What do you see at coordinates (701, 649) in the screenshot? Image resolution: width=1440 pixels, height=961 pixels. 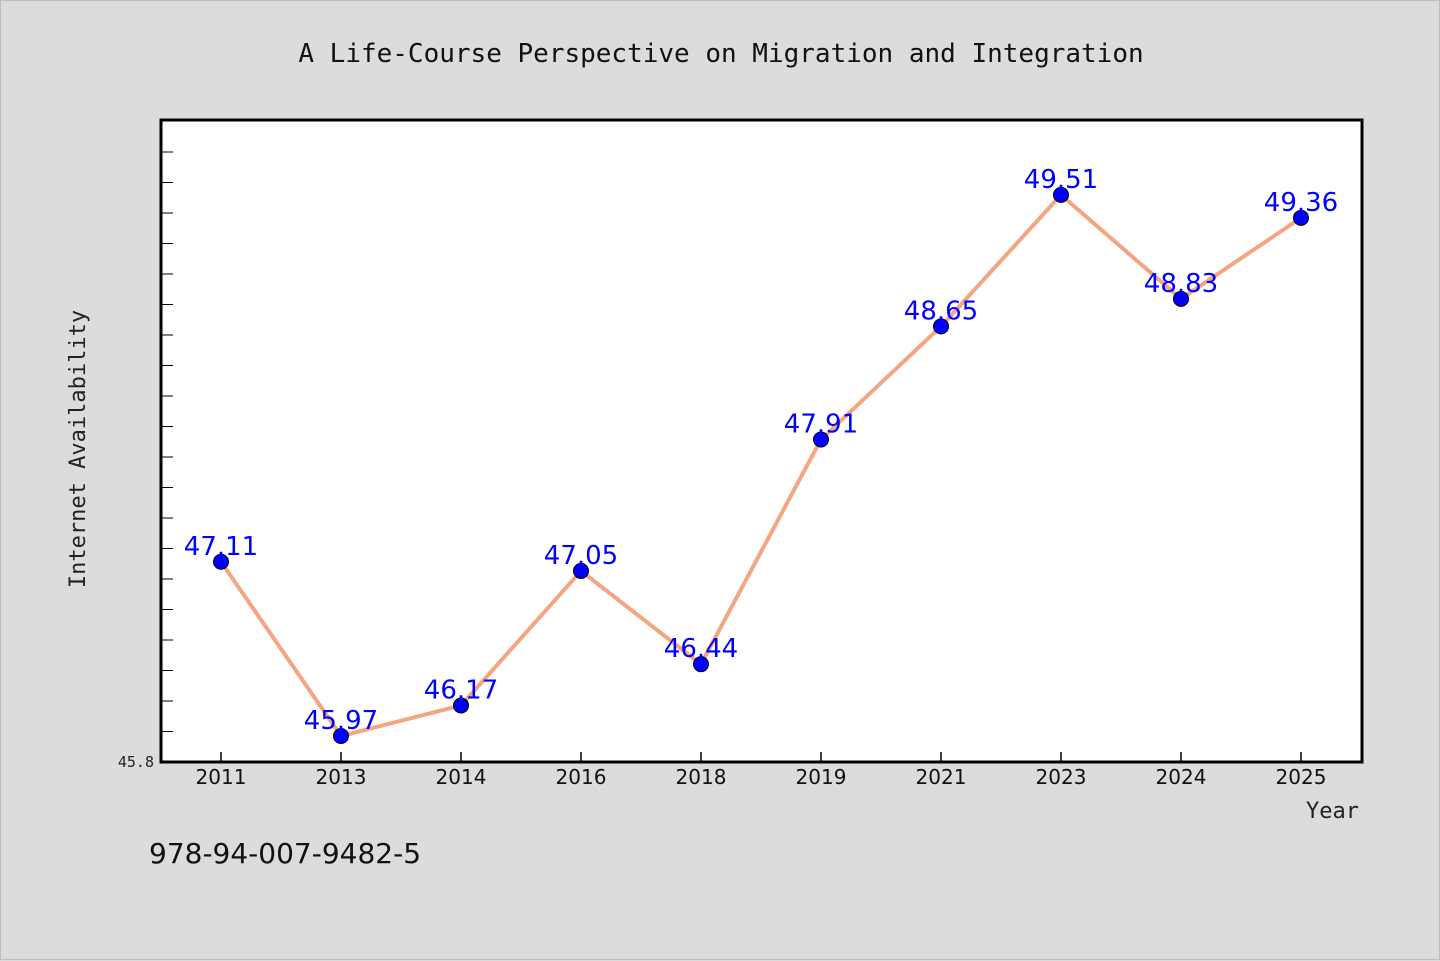 I see `data-label-2018: 46.44` at bounding box center [701, 649].